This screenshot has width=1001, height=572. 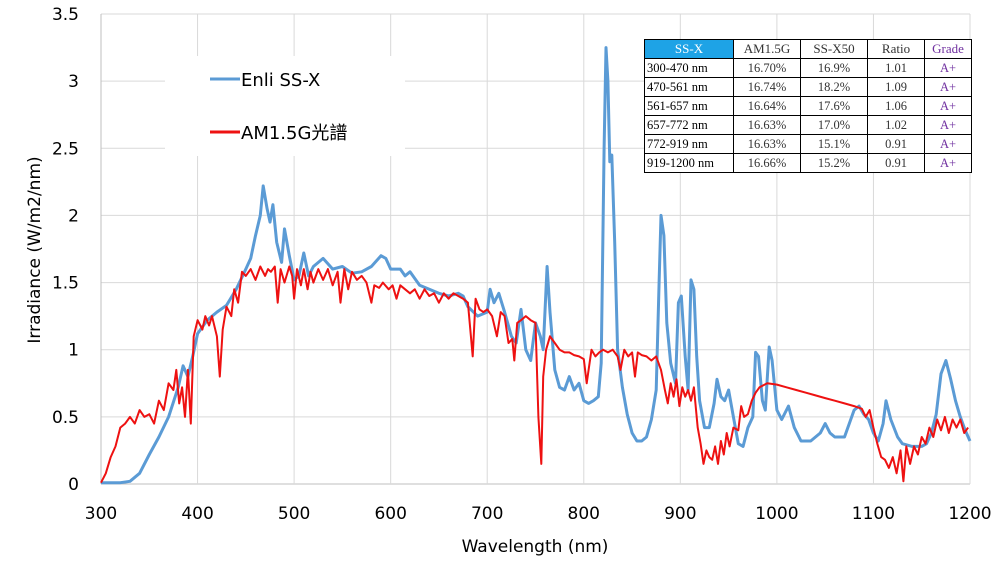 What do you see at coordinates (896, 106) in the screenshot?
I see `cell-ratio: 1.06` at bounding box center [896, 106].